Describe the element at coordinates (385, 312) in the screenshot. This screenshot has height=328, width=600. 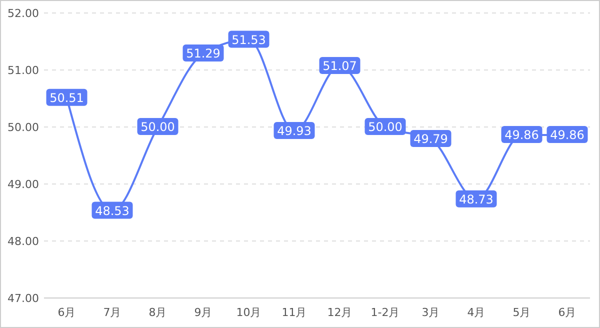
I see `x-tick-label: 1-2月` at that location.